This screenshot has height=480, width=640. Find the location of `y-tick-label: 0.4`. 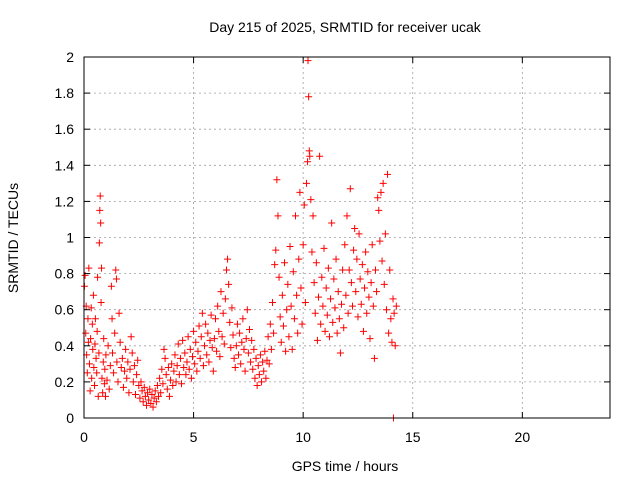

y-tick-label: 0.4 is located at coordinates (65, 346).